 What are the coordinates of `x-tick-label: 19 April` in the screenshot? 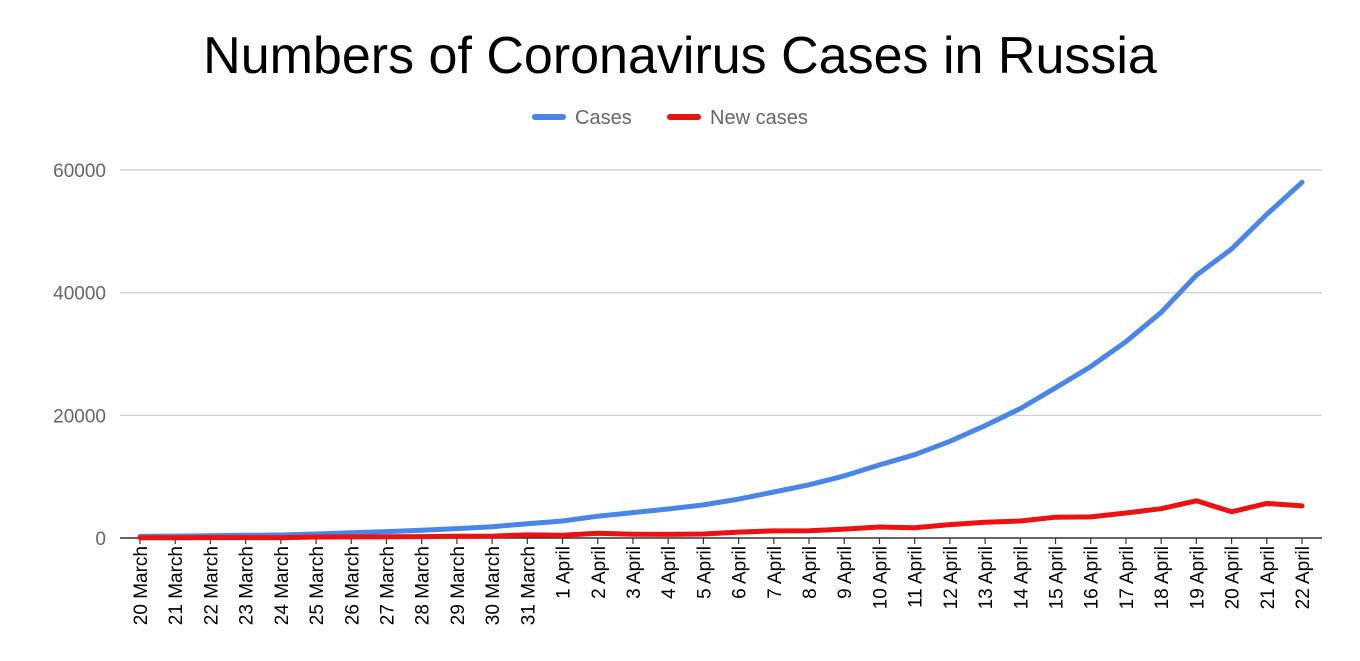 It's located at (1197, 577).